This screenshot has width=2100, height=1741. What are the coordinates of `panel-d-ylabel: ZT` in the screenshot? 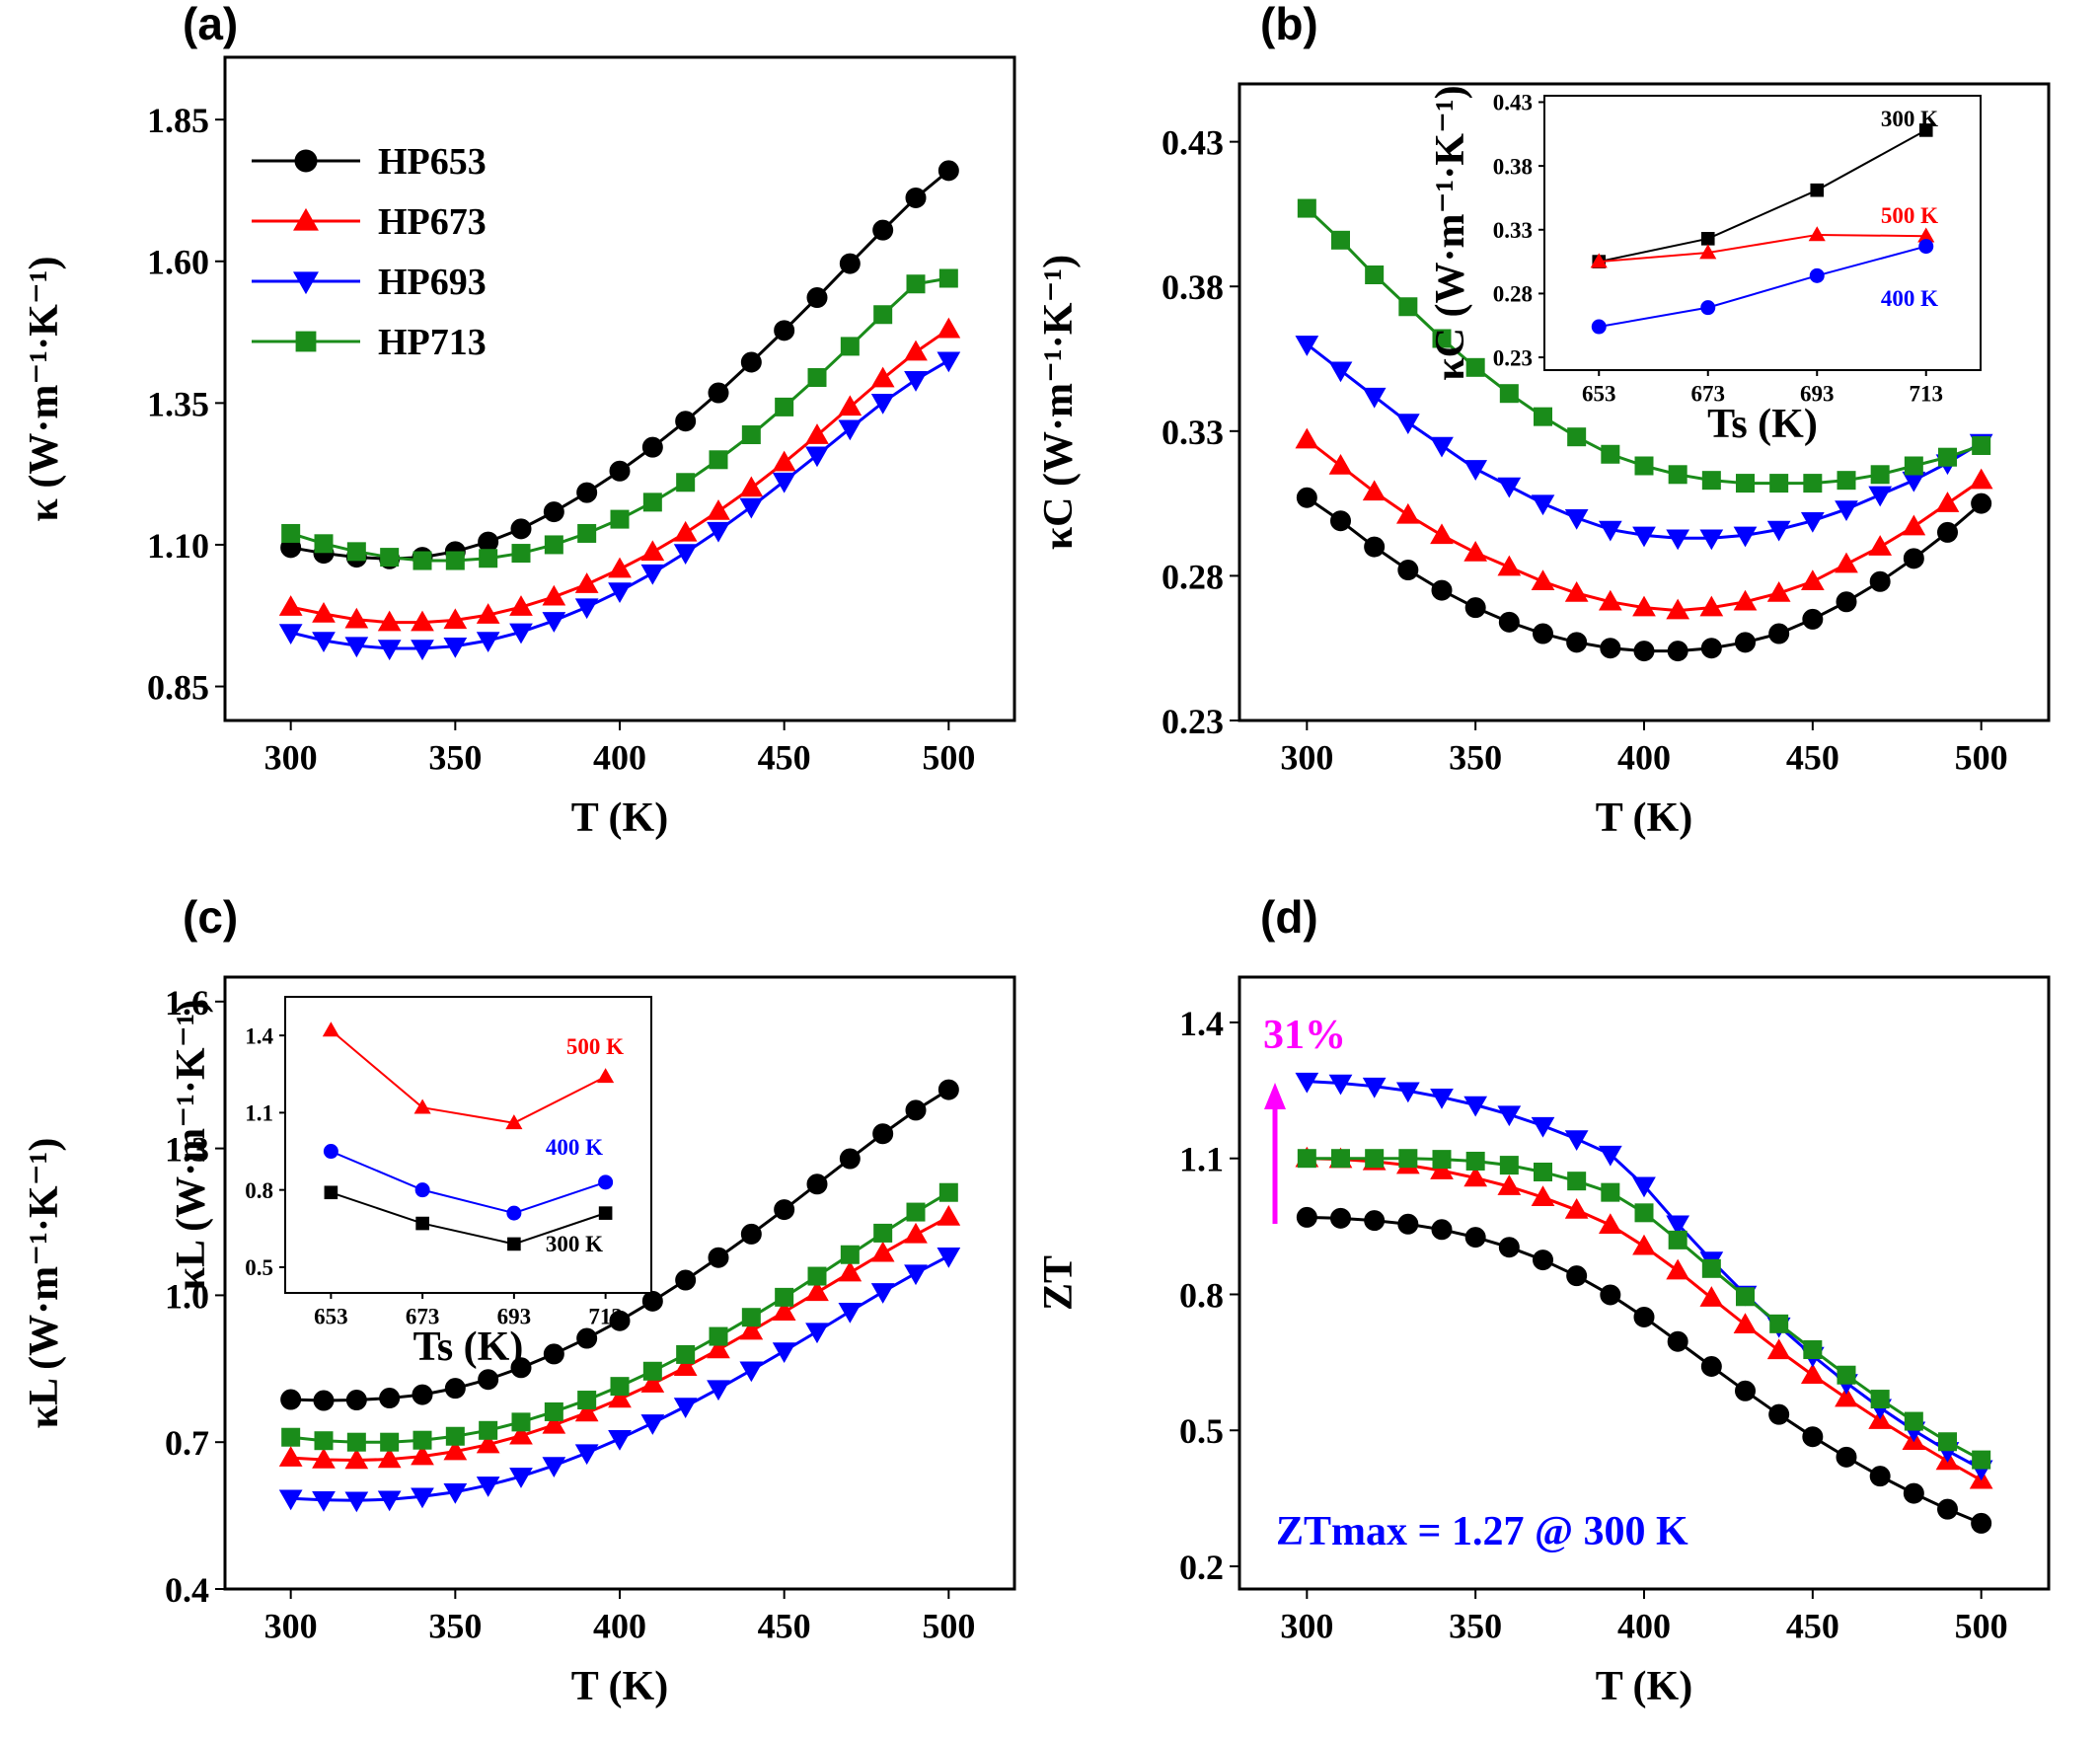 It's located at (1059, 1283).